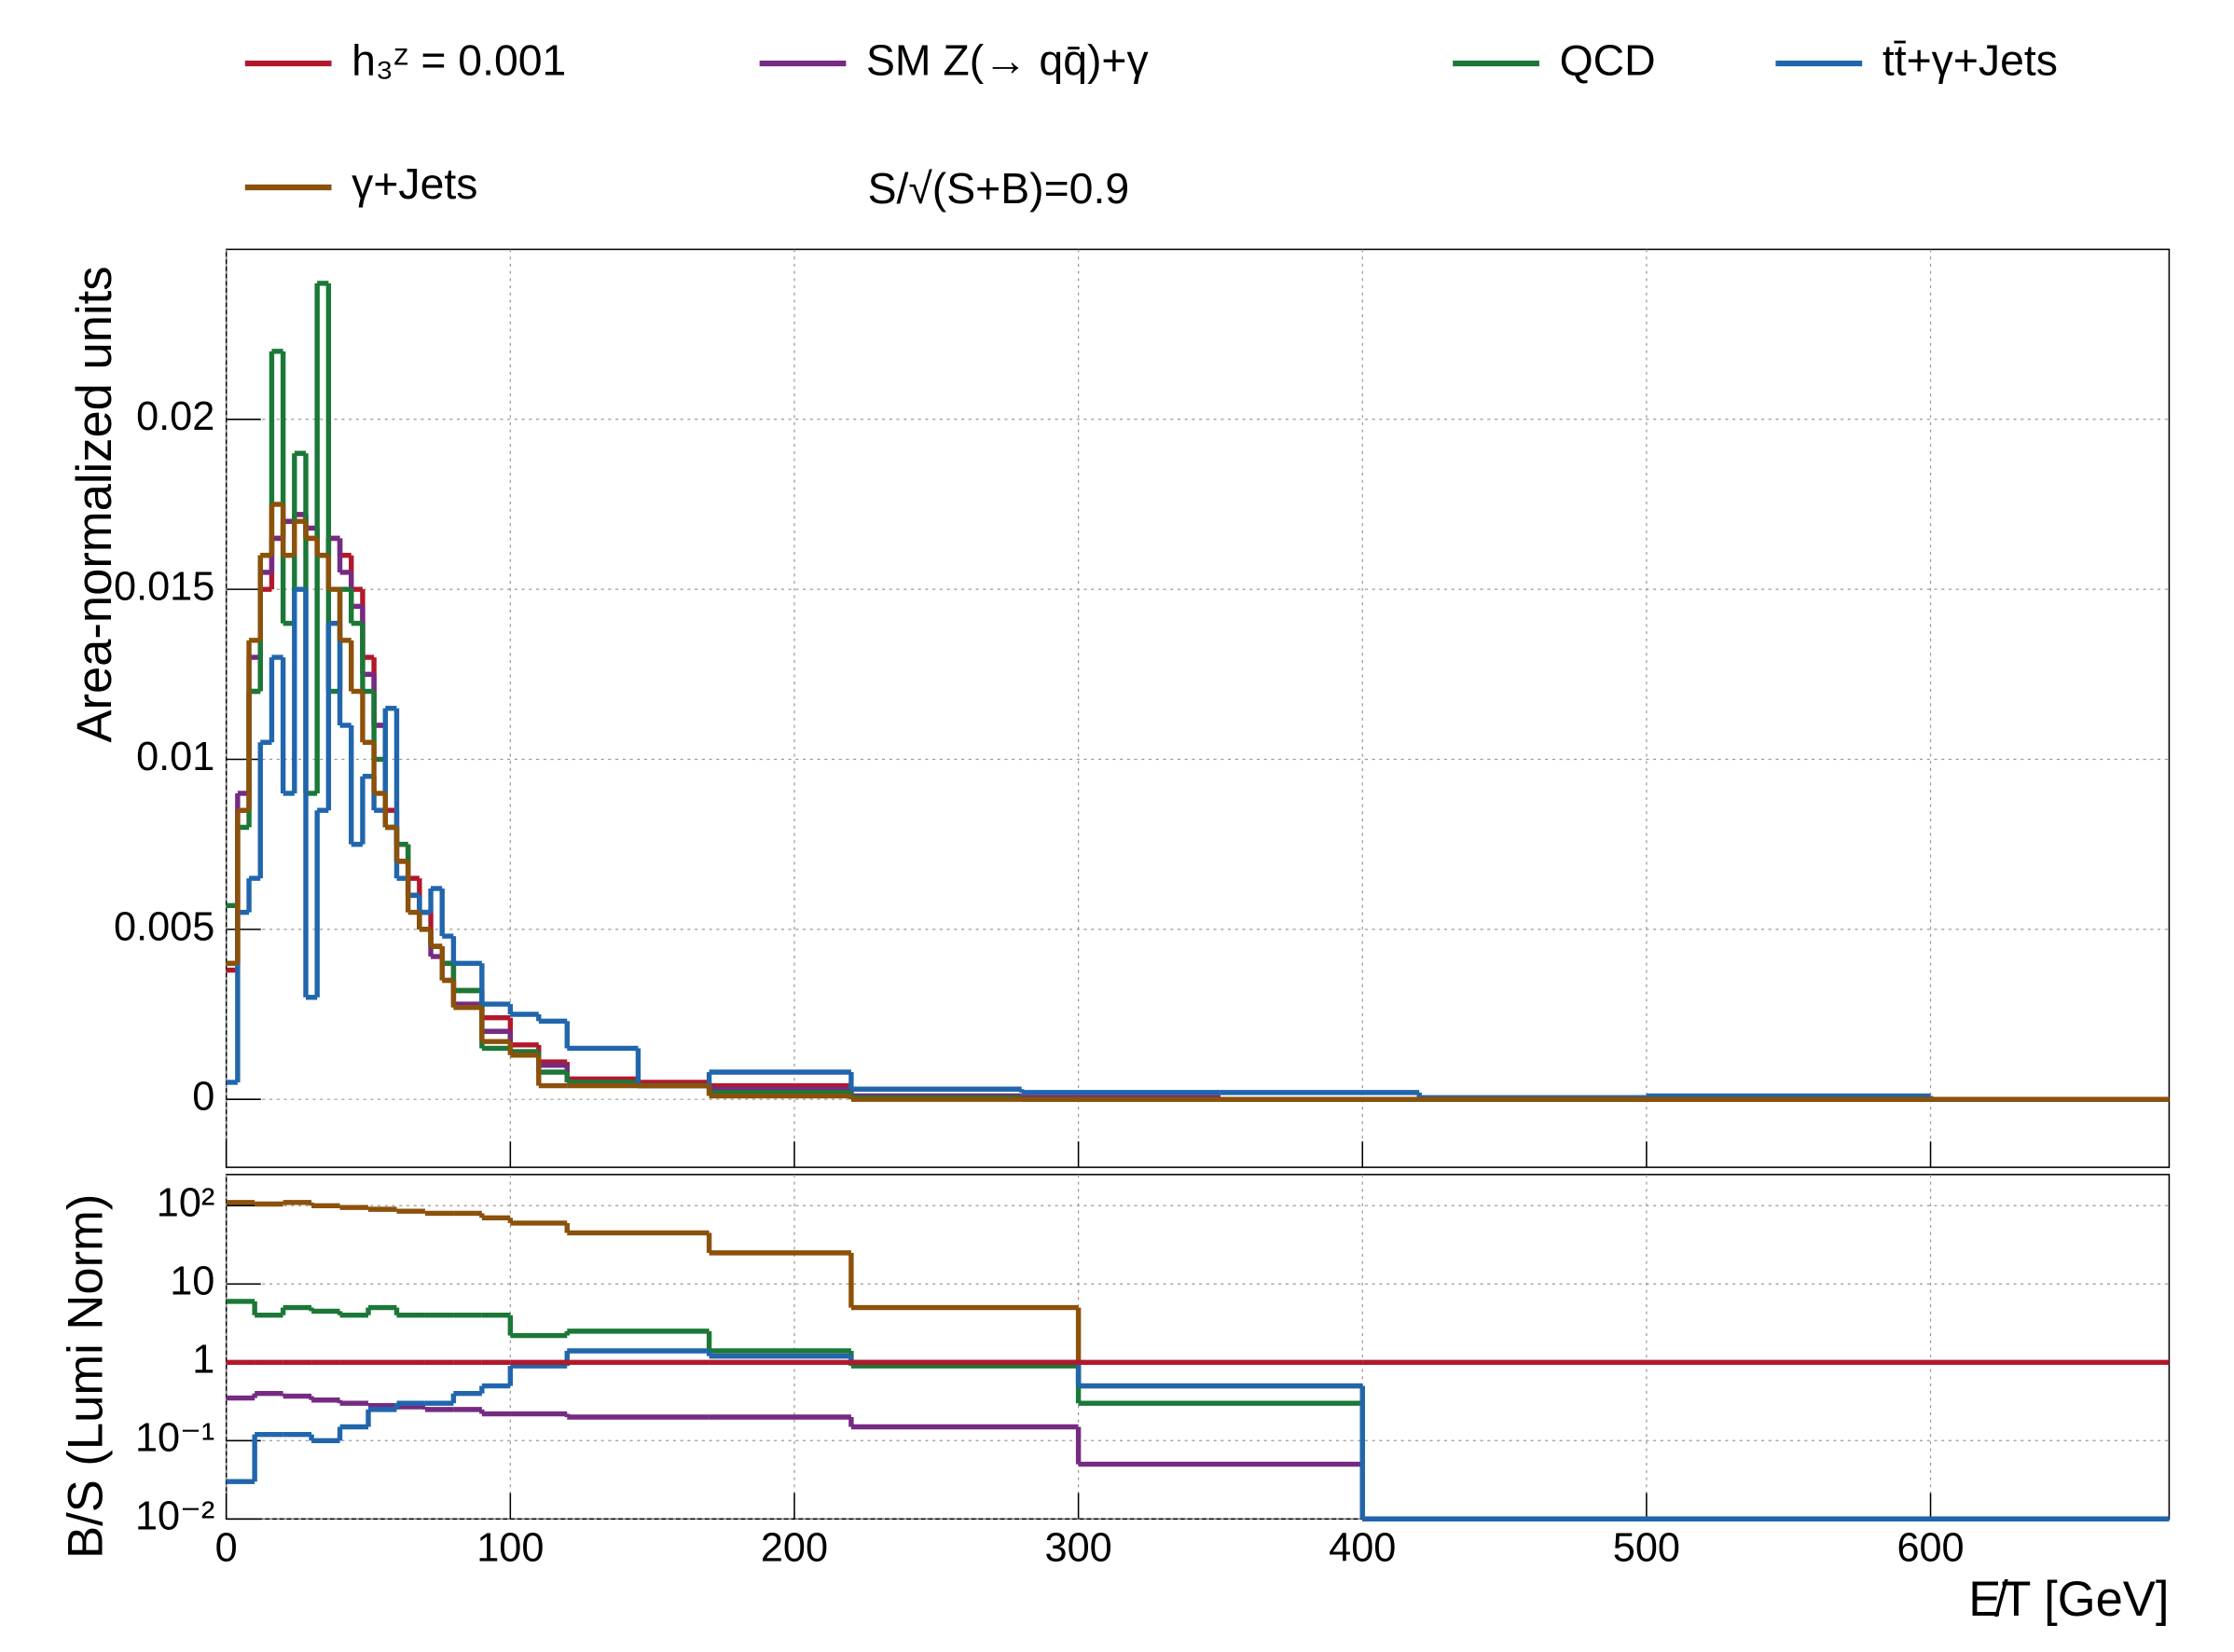 The height and width of the screenshot is (1652, 2234). Describe the element at coordinates (164, 927) in the screenshot. I see `y-tick-label: 0.005` at that location.